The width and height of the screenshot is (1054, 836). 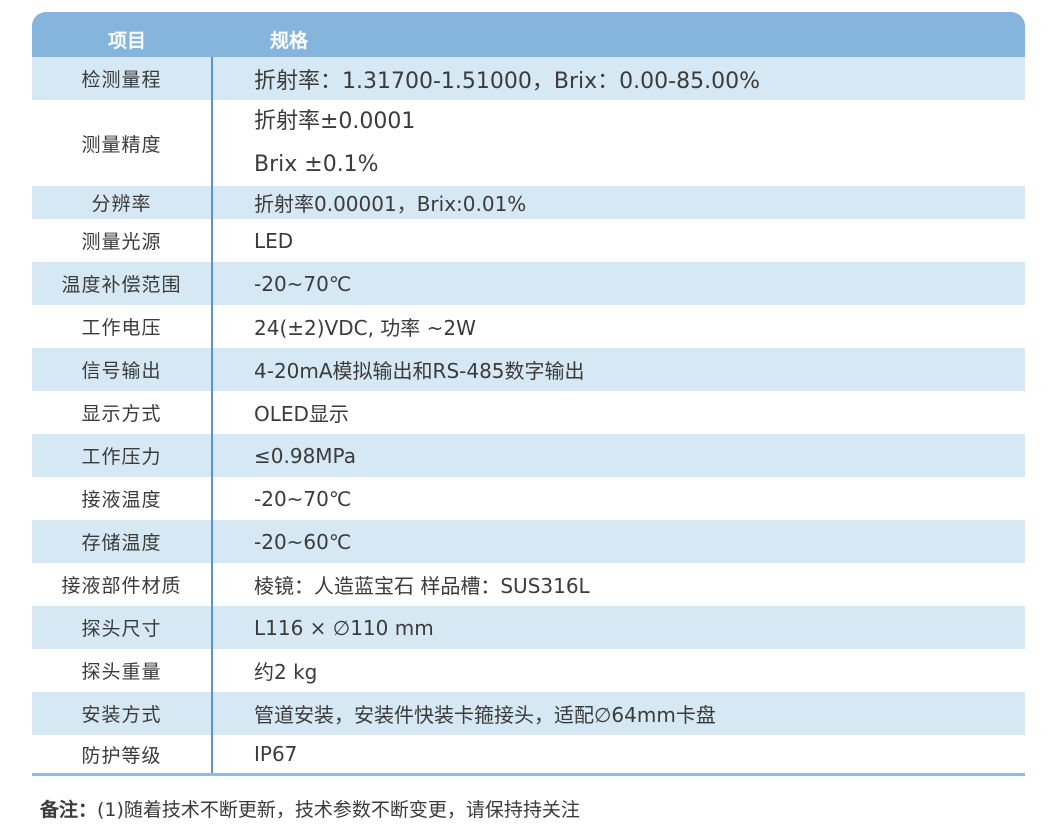 What do you see at coordinates (338, 810) in the screenshot?
I see `footnote-text: (1)随着技术不断更新，技术参数不断变更，请保持持关注` at bounding box center [338, 810].